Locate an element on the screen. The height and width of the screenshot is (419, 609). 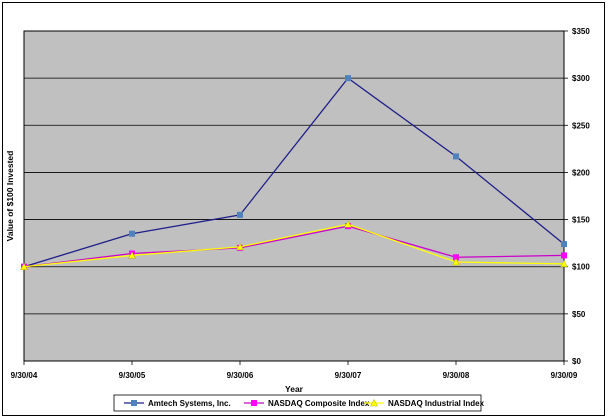
legend-label: Amtech Systems, Inc. is located at coordinates (189, 403).